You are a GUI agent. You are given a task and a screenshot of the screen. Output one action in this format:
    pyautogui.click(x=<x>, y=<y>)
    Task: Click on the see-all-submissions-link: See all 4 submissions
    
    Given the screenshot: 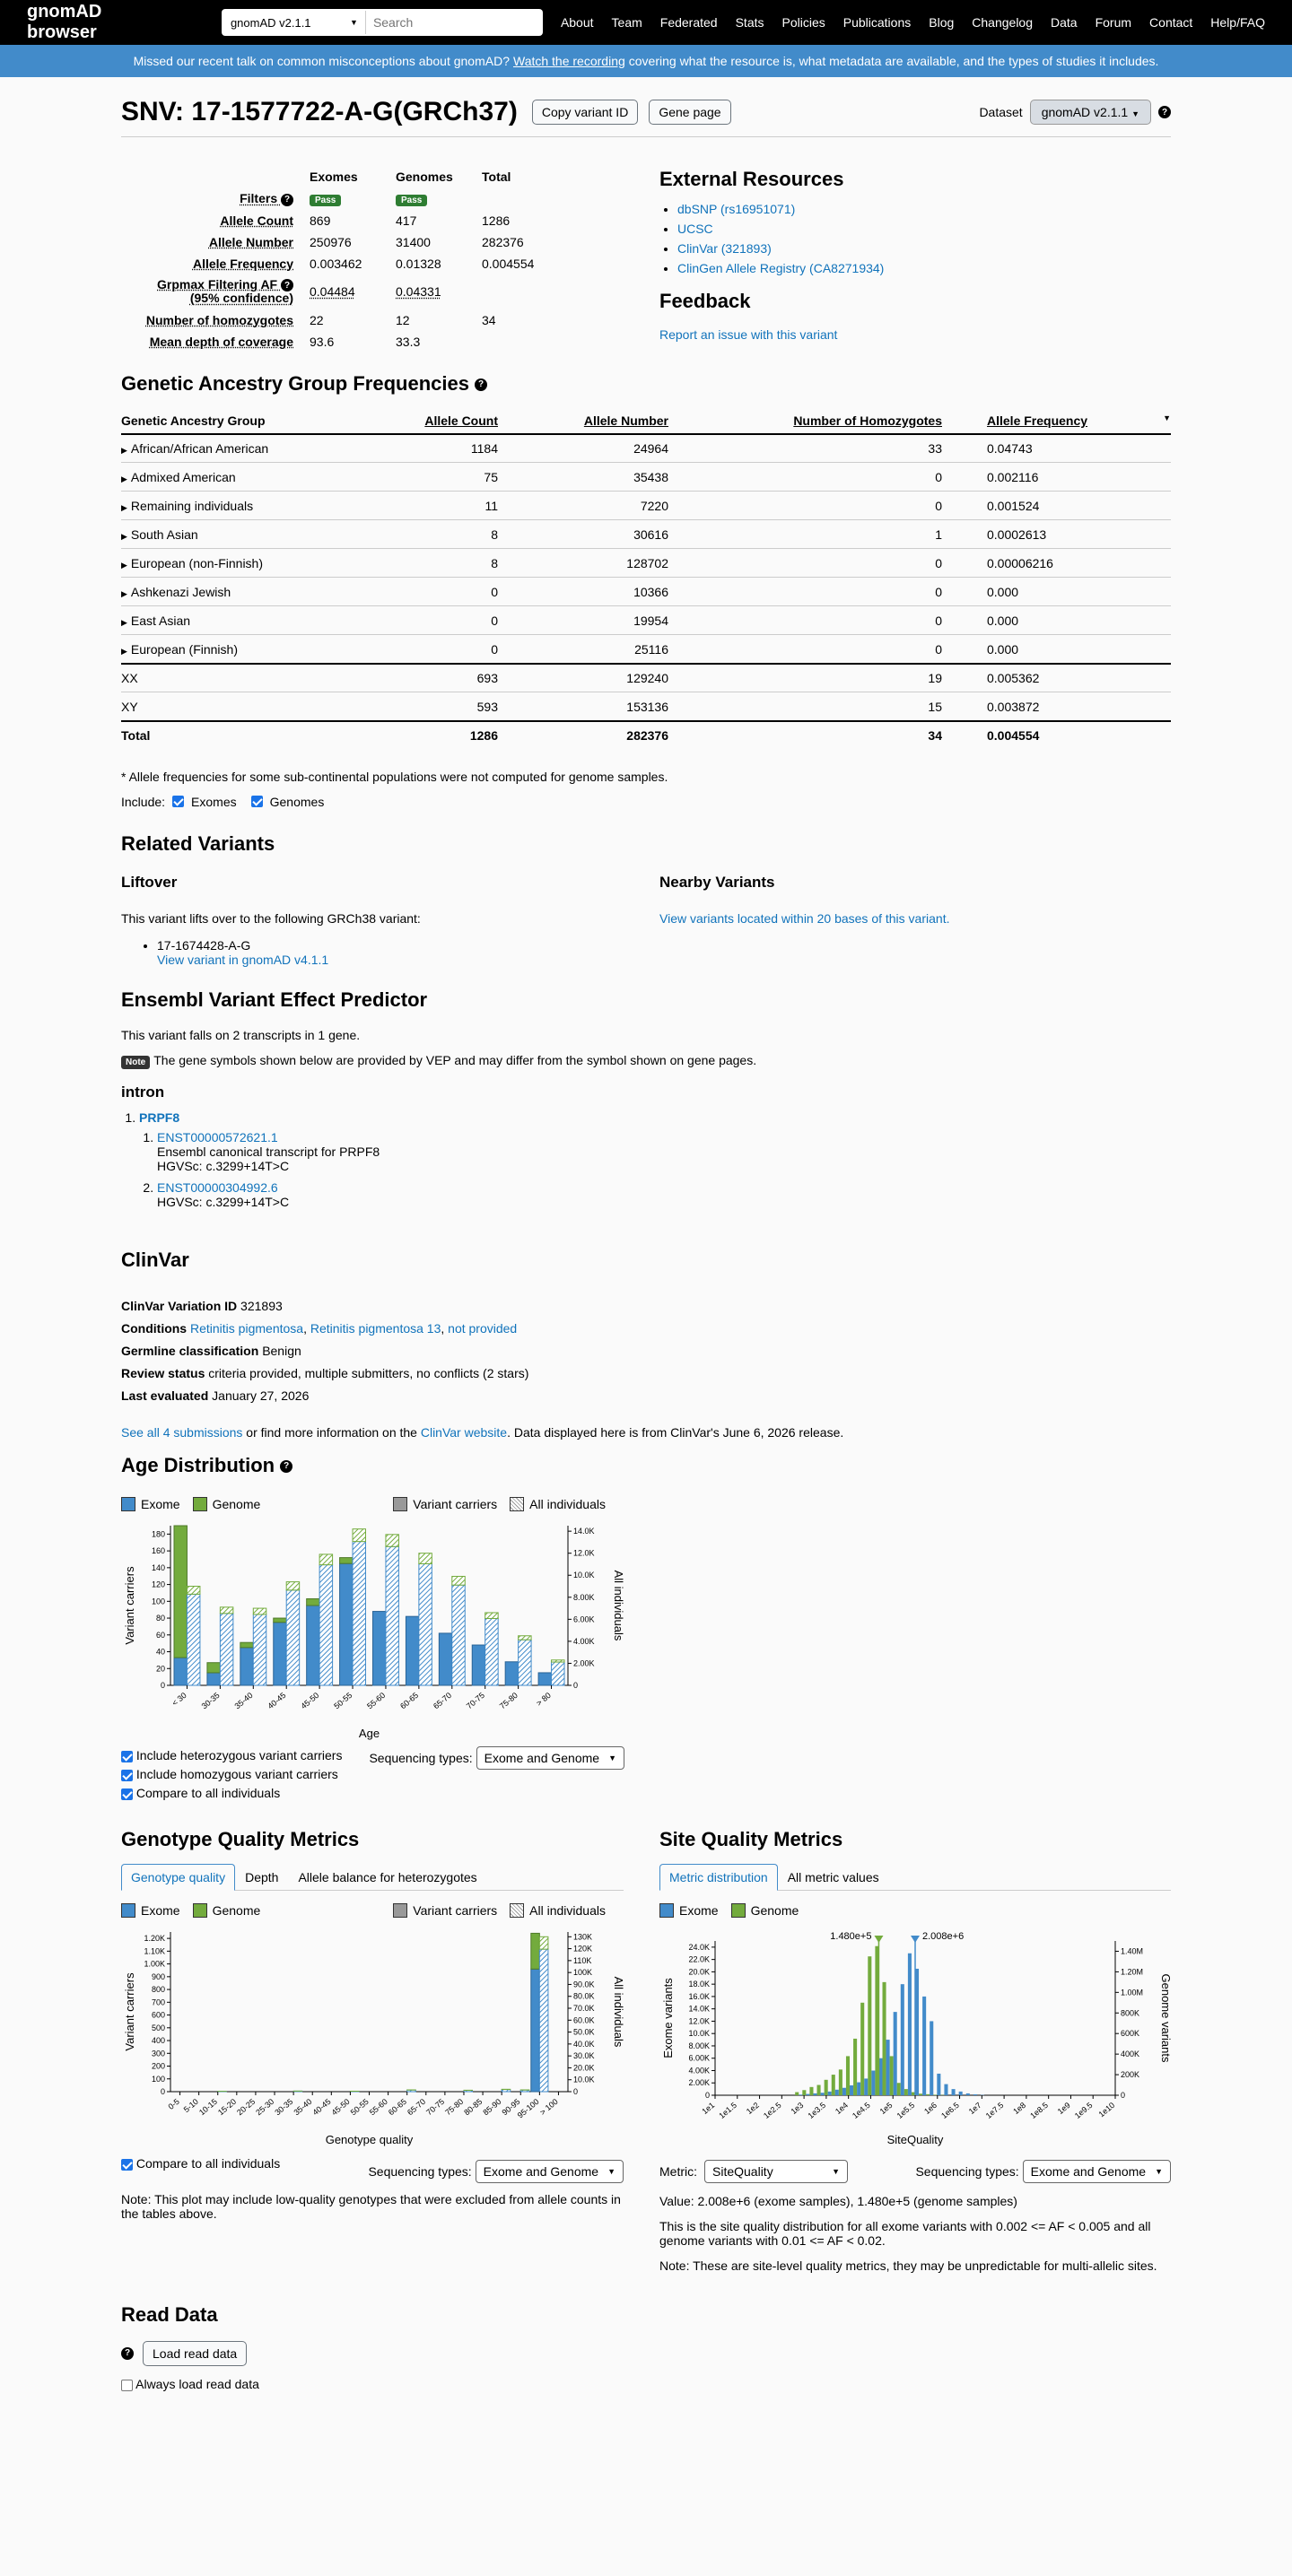 What is the action you would take?
    pyautogui.click(x=182, y=1432)
    